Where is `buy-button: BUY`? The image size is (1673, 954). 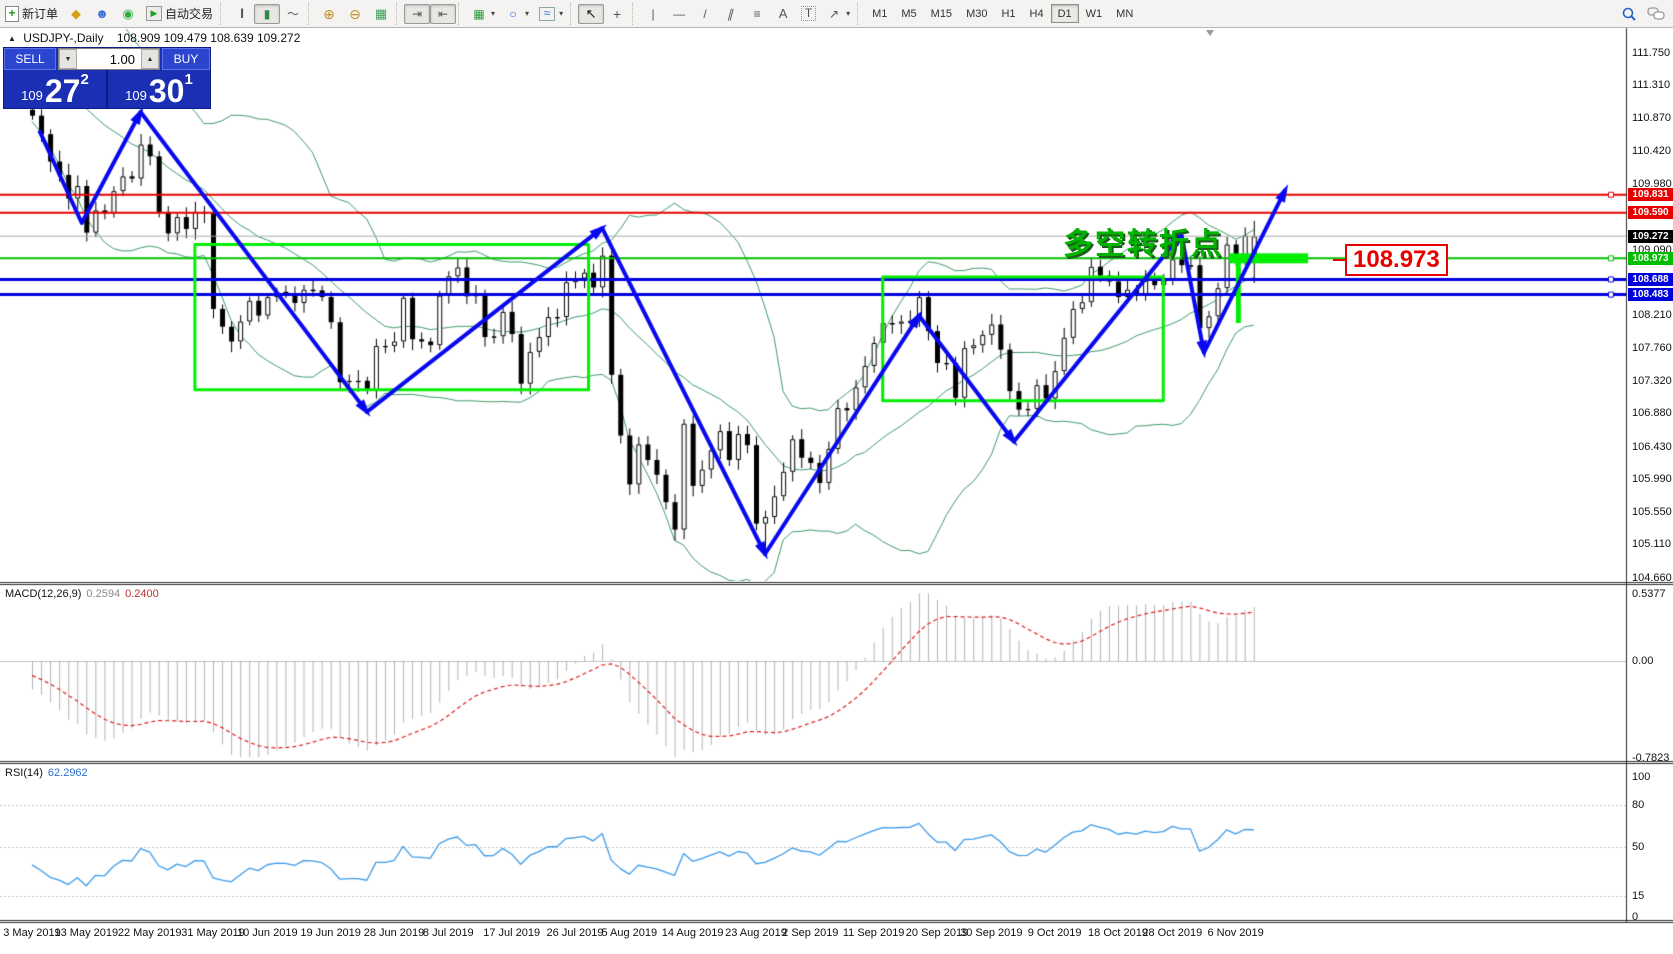
buy-button: BUY is located at coordinates (186, 59).